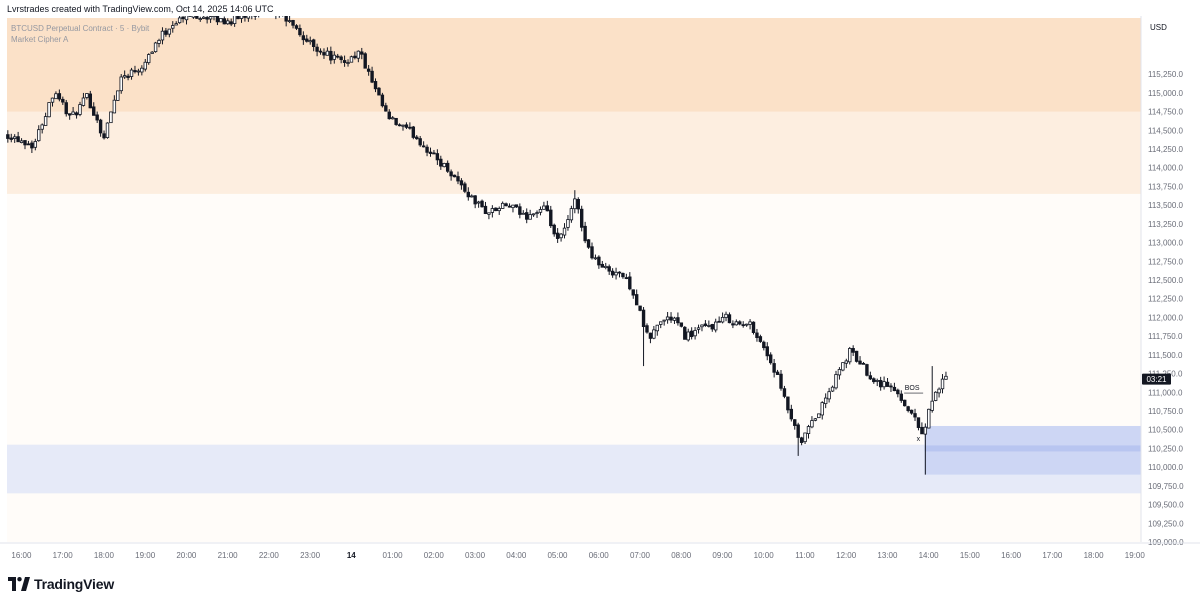 This screenshot has width=1200, height=603. Describe the element at coordinates (74, 584) in the screenshot. I see `brand-name: TradingView` at that location.